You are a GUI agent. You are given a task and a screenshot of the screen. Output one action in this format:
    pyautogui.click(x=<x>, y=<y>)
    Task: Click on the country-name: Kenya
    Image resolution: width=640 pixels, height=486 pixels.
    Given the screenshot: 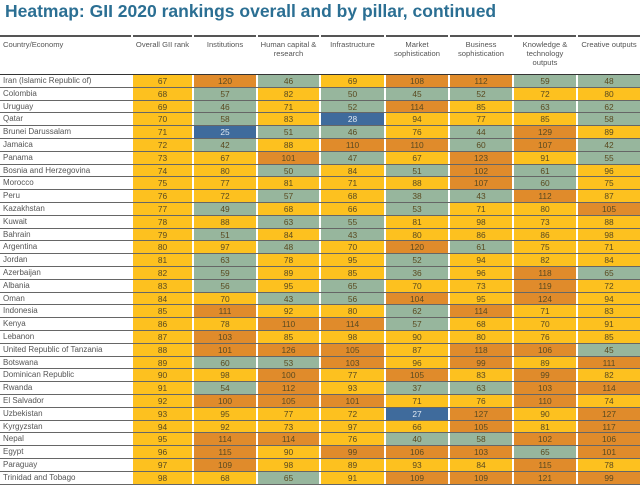 What is the action you would take?
    pyautogui.click(x=14, y=324)
    